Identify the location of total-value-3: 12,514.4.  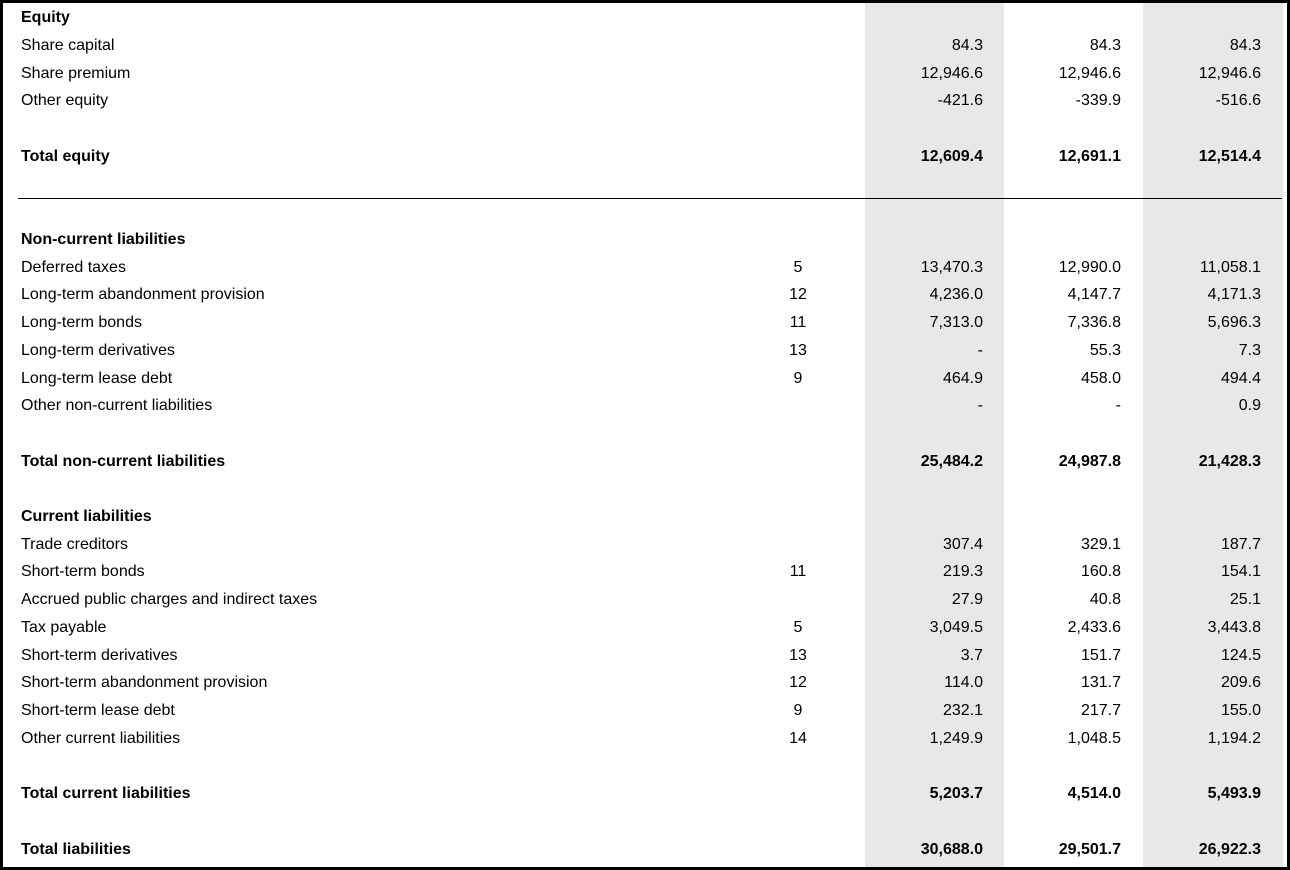
(1229, 156).